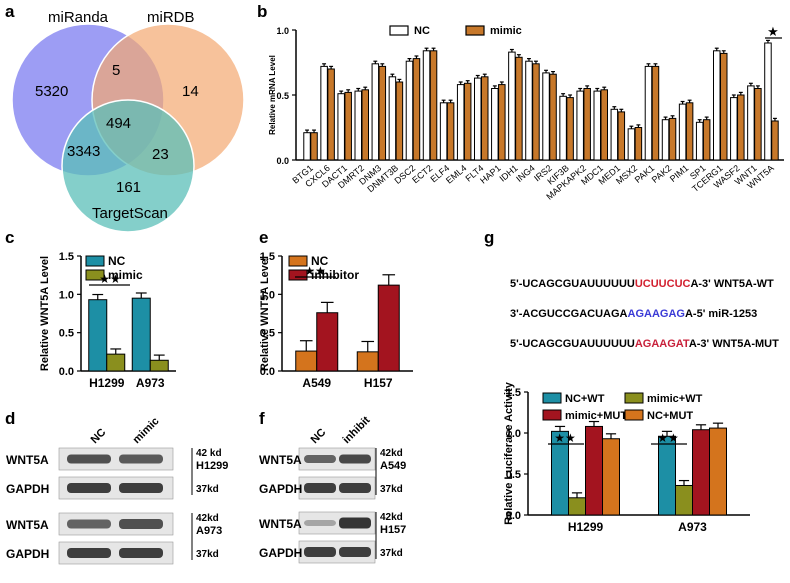 The height and width of the screenshot is (583, 790). What do you see at coordinates (282, 161) in the screenshot?
I see `y-tick-label-b: 0.0` at bounding box center [282, 161].